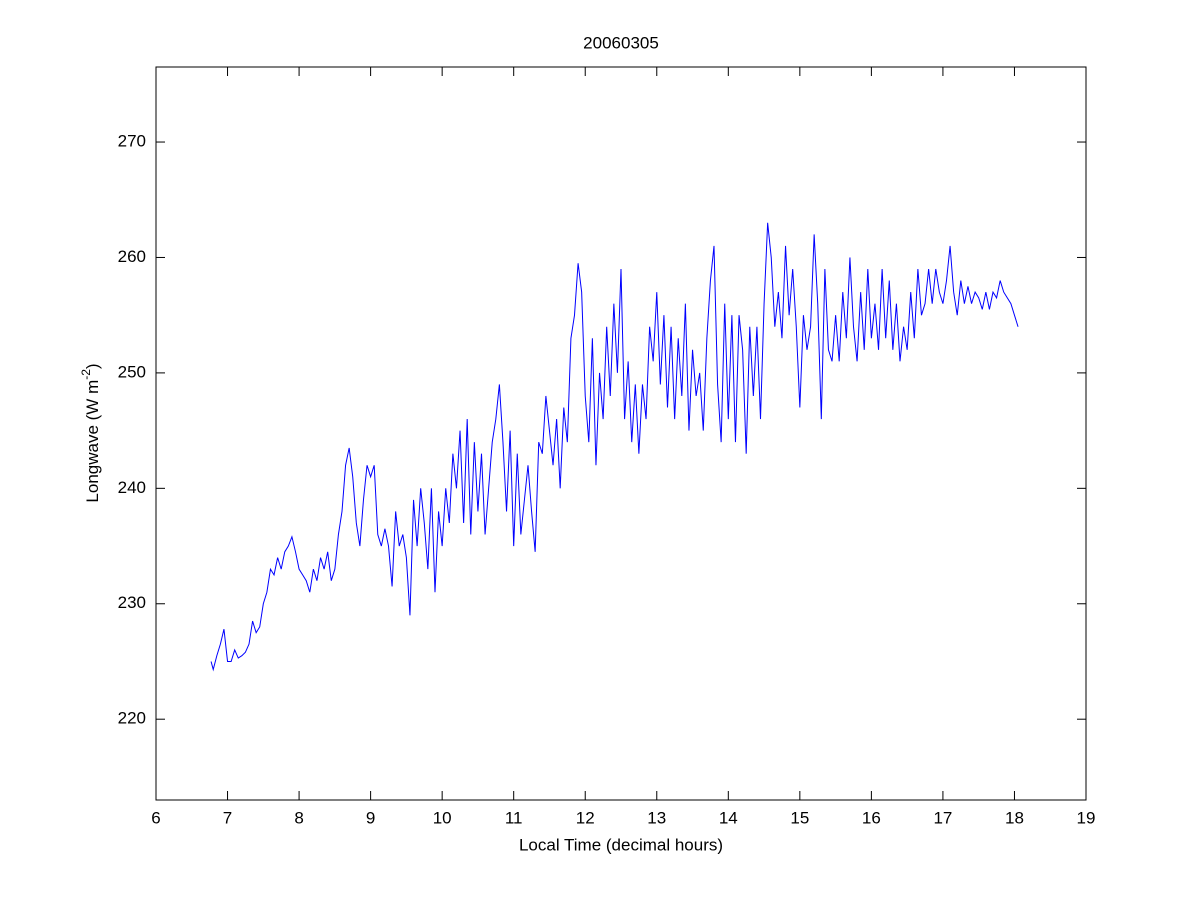 Image resolution: width=1200 pixels, height=900 pixels. Describe the element at coordinates (621, 844) in the screenshot. I see `x-axis-label: Local Time (decimal hours)` at that location.